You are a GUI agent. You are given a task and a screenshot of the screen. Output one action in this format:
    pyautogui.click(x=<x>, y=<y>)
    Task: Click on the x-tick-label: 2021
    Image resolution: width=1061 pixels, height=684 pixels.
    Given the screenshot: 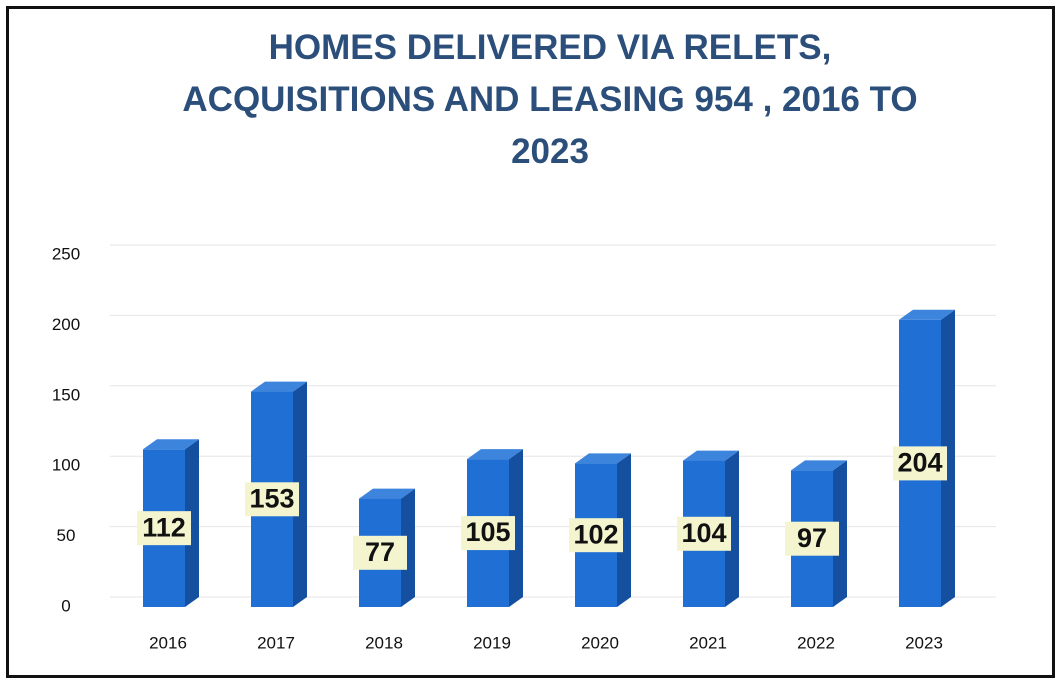 What is the action you would take?
    pyautogui.click(x=708, y=642)
    